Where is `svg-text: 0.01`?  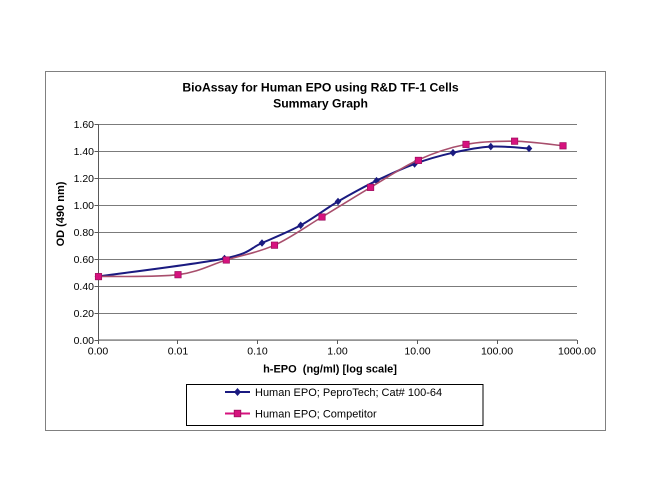
svg-text: 0.01 is located at coordinates (178, 352).